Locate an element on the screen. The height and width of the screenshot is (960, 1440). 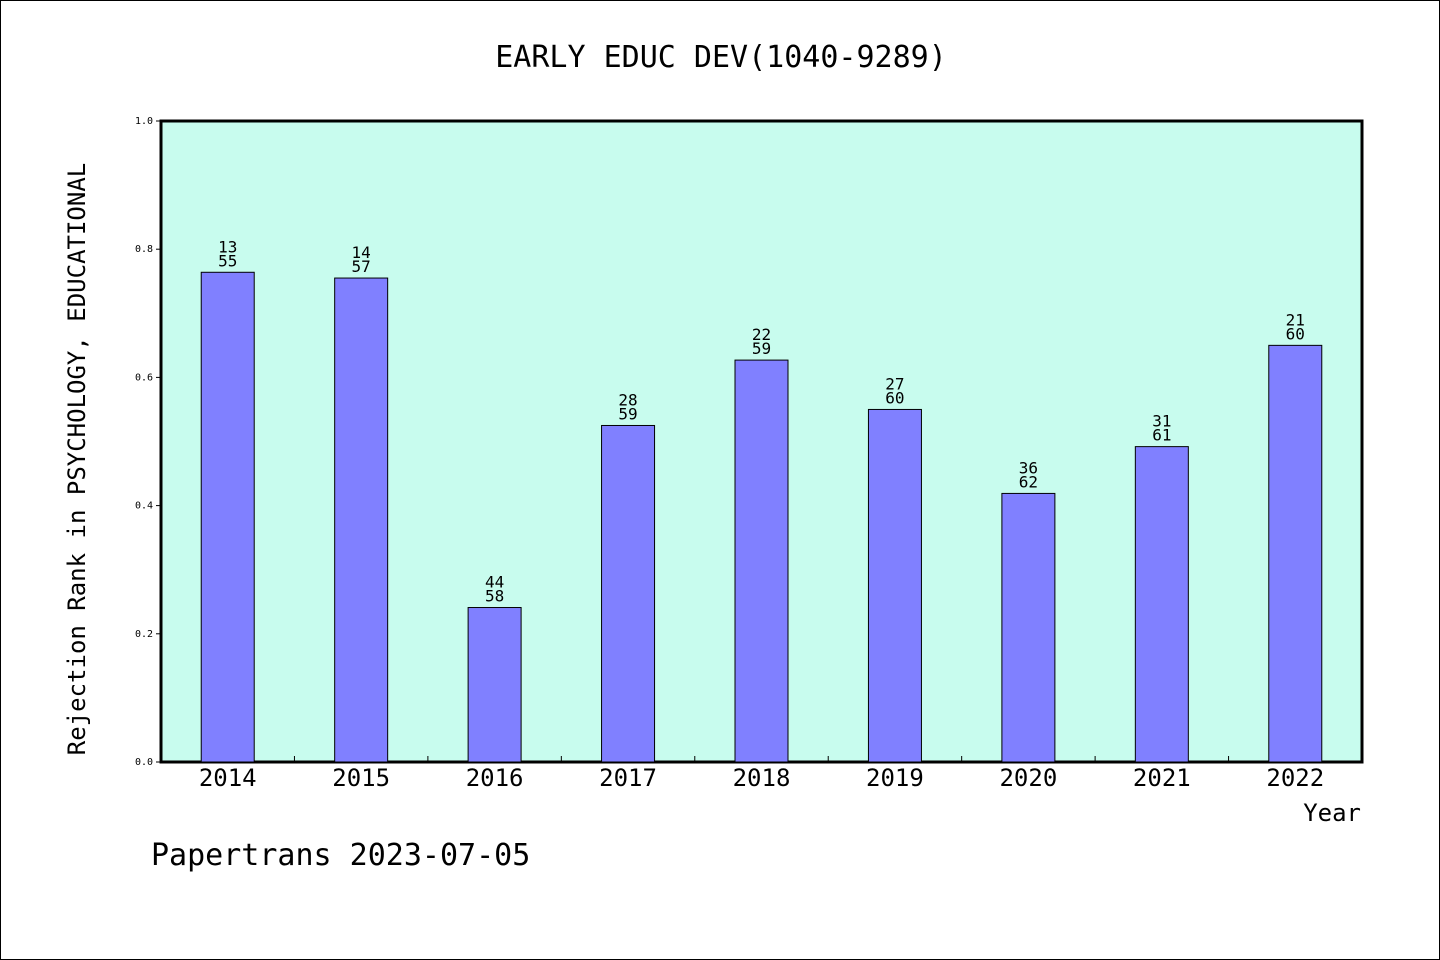
x-tick-label: 2021 is located at coordinates (1162, 778).